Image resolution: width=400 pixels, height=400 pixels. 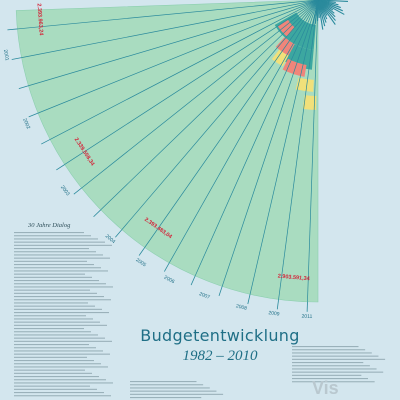 I want to click on year-label: 2001, so click(x=6, y=55).